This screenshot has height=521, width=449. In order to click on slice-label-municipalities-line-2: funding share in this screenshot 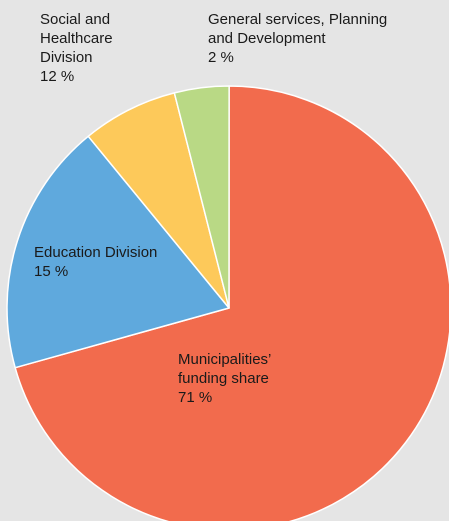, I will do `click(223, 378)`.